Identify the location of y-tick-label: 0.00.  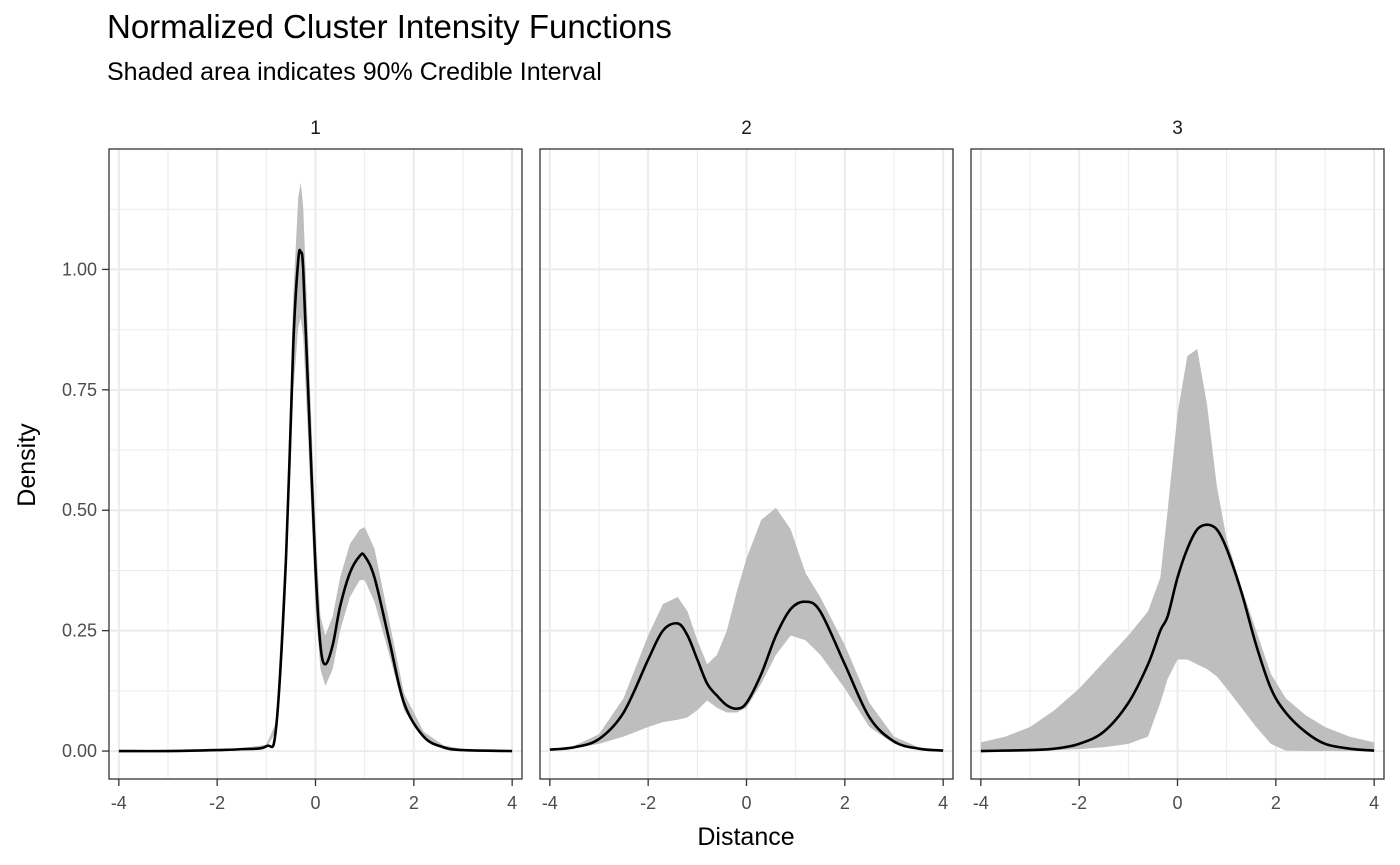
(79, 751).